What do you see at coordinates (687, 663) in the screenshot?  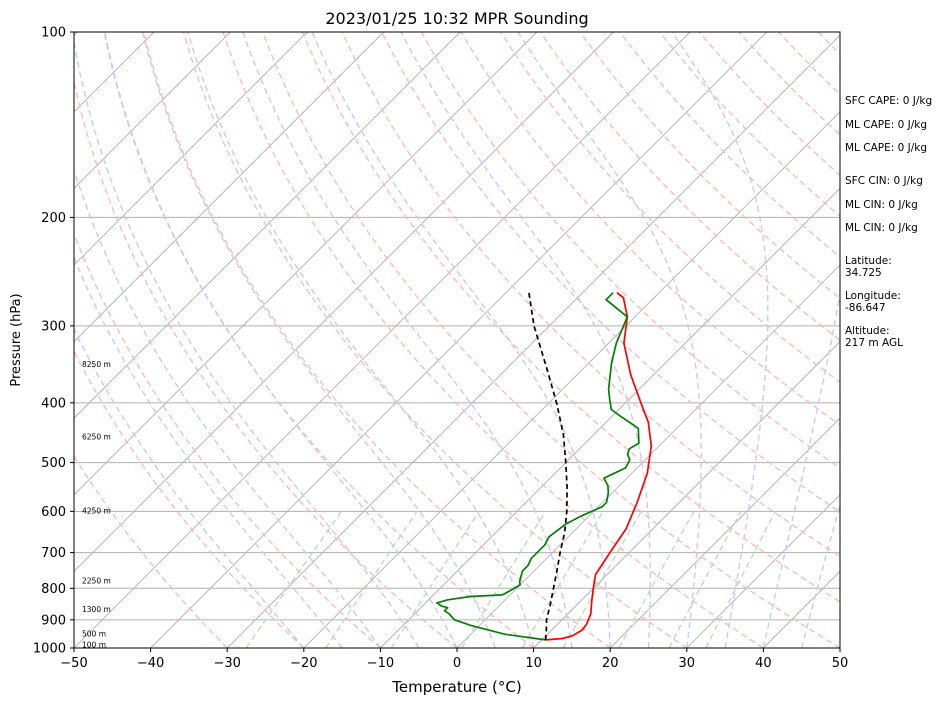 I see `x-tick-label: 30` at bounding box center [687, 663].